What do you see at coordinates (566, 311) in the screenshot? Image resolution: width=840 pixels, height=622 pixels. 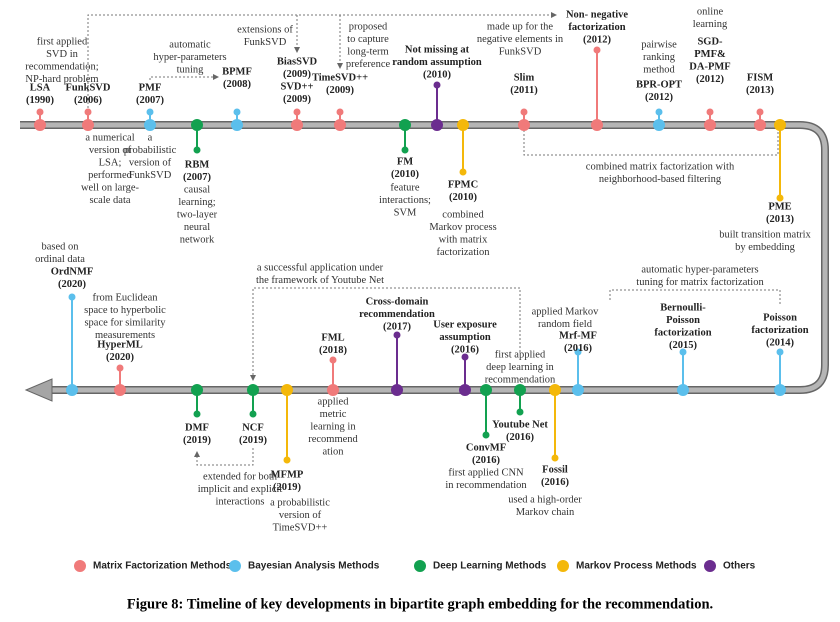 I see `node-note: applied Markov` at bounding box center [566, 311].